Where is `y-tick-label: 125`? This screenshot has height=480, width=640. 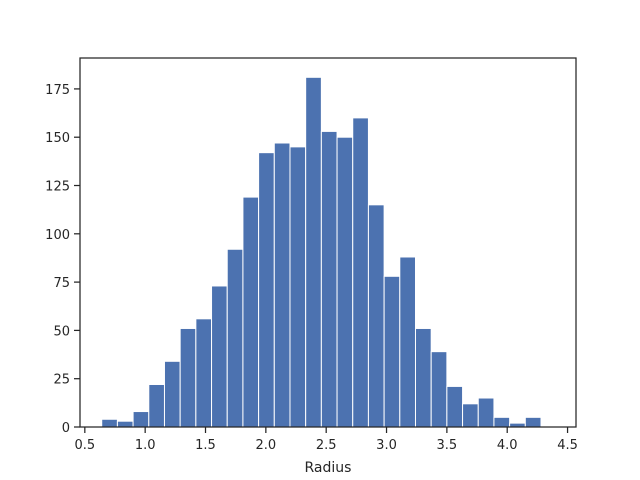
y-tick-label: 125 is located at coordinates (57, 187).